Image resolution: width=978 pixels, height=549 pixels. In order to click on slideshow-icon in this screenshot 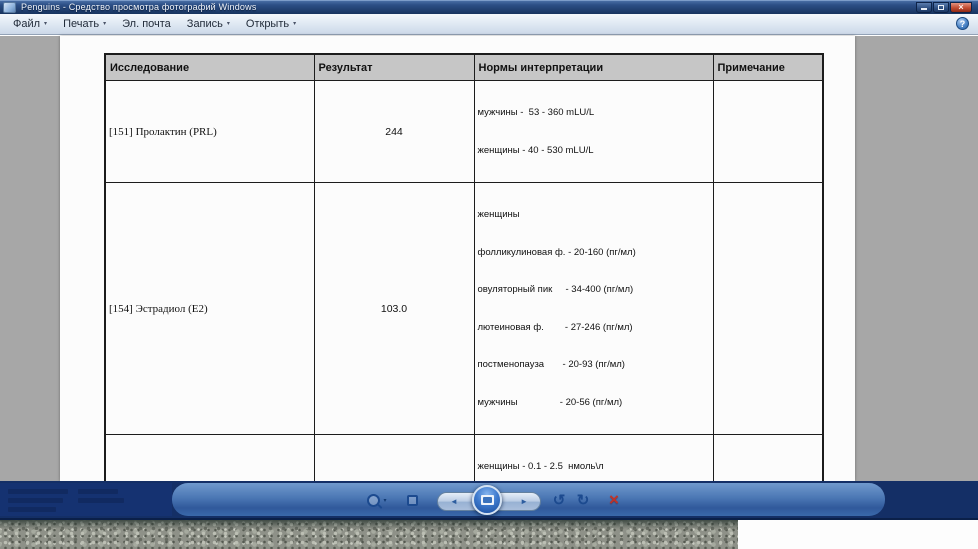, I will do `click(487, 500)`.